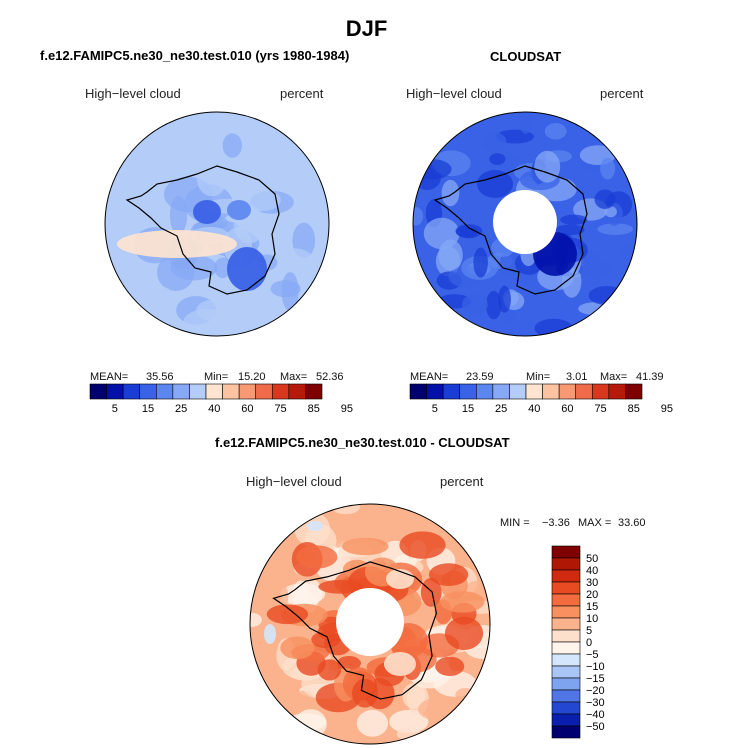  What do you see at coordinates (632, 523) in the screenshot?
I see `panel-3-max-value: 33.60` at bounding box center [632, 523].